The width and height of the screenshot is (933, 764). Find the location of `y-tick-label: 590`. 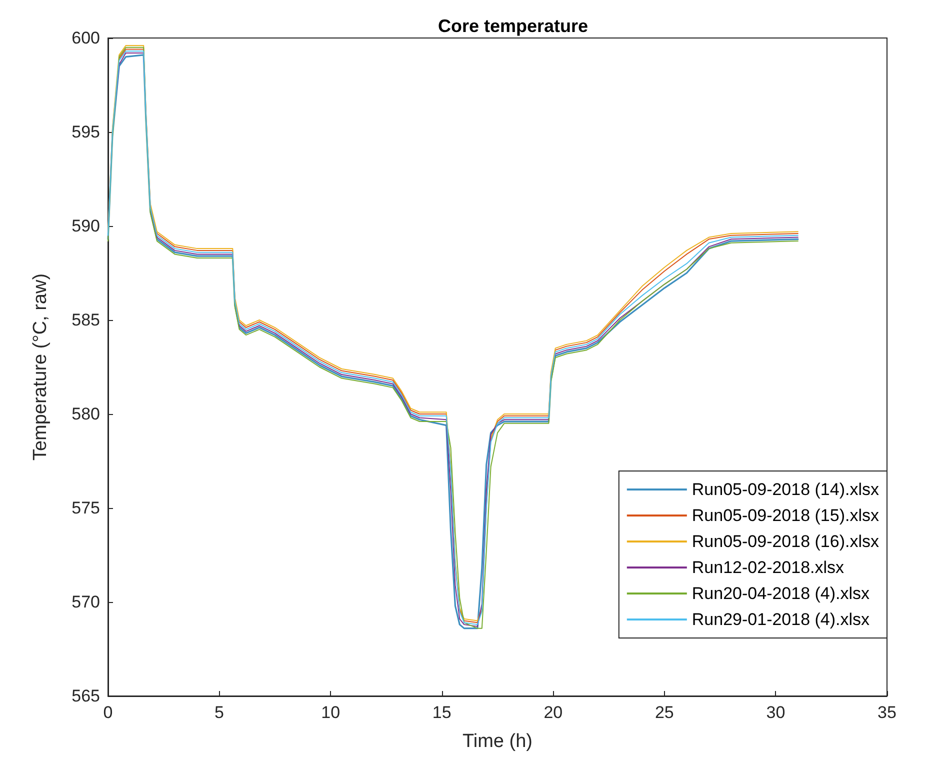

y-tick-label: 590 is located at coordinates (86, 226).